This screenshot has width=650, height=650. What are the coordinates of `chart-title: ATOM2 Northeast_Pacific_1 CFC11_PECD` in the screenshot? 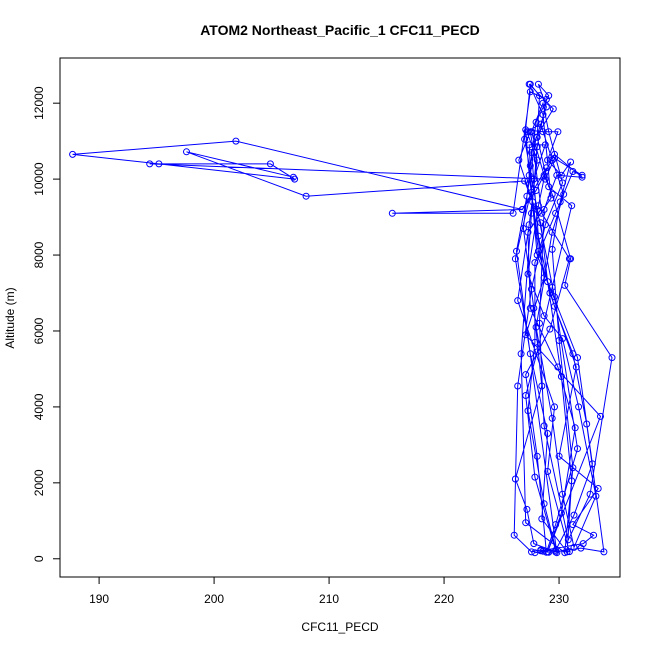 It's located at (340, 30).